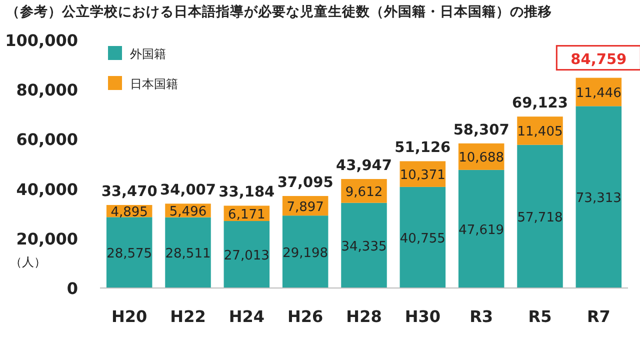  I want to click on data-label: 29,198, so click(305, 253).